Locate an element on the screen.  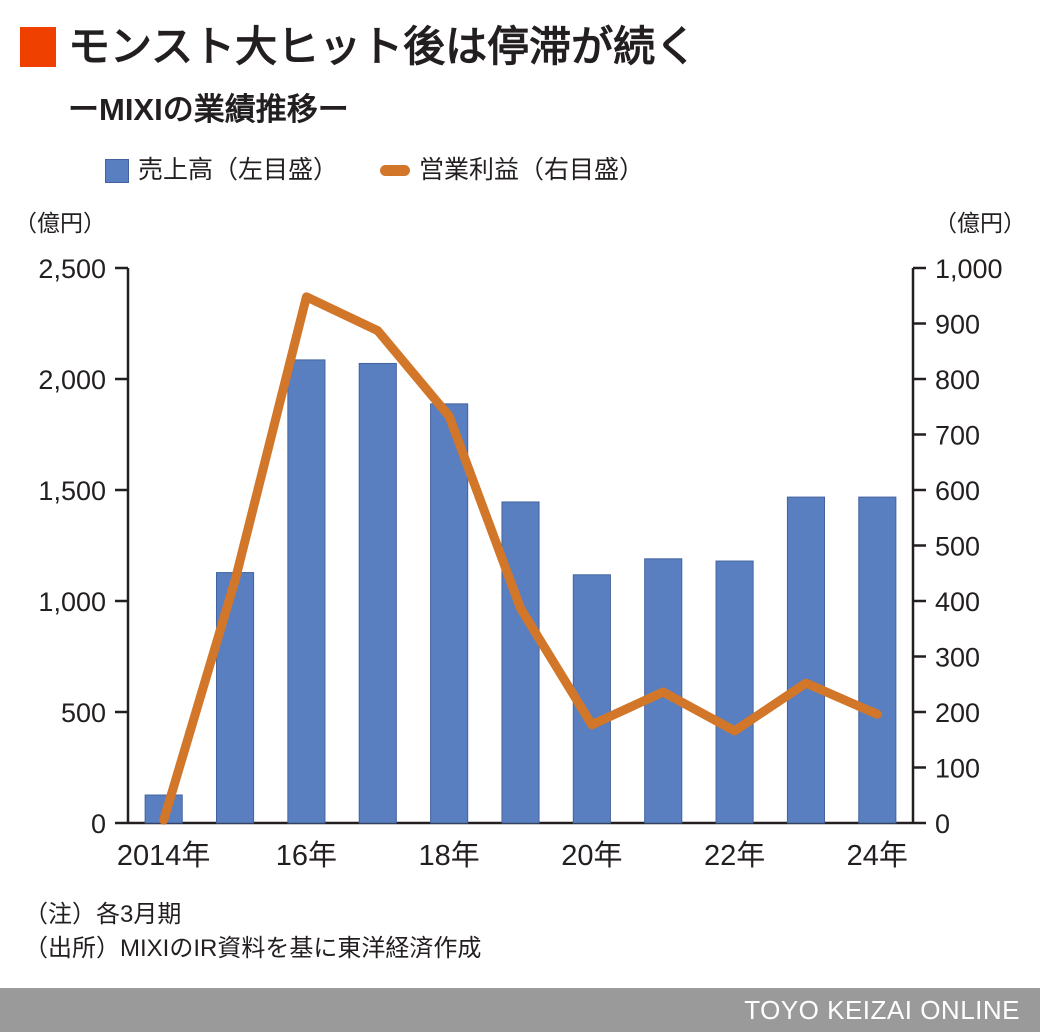
left-axis-tick-label: 2,500 is located at coordinates (72, 269).